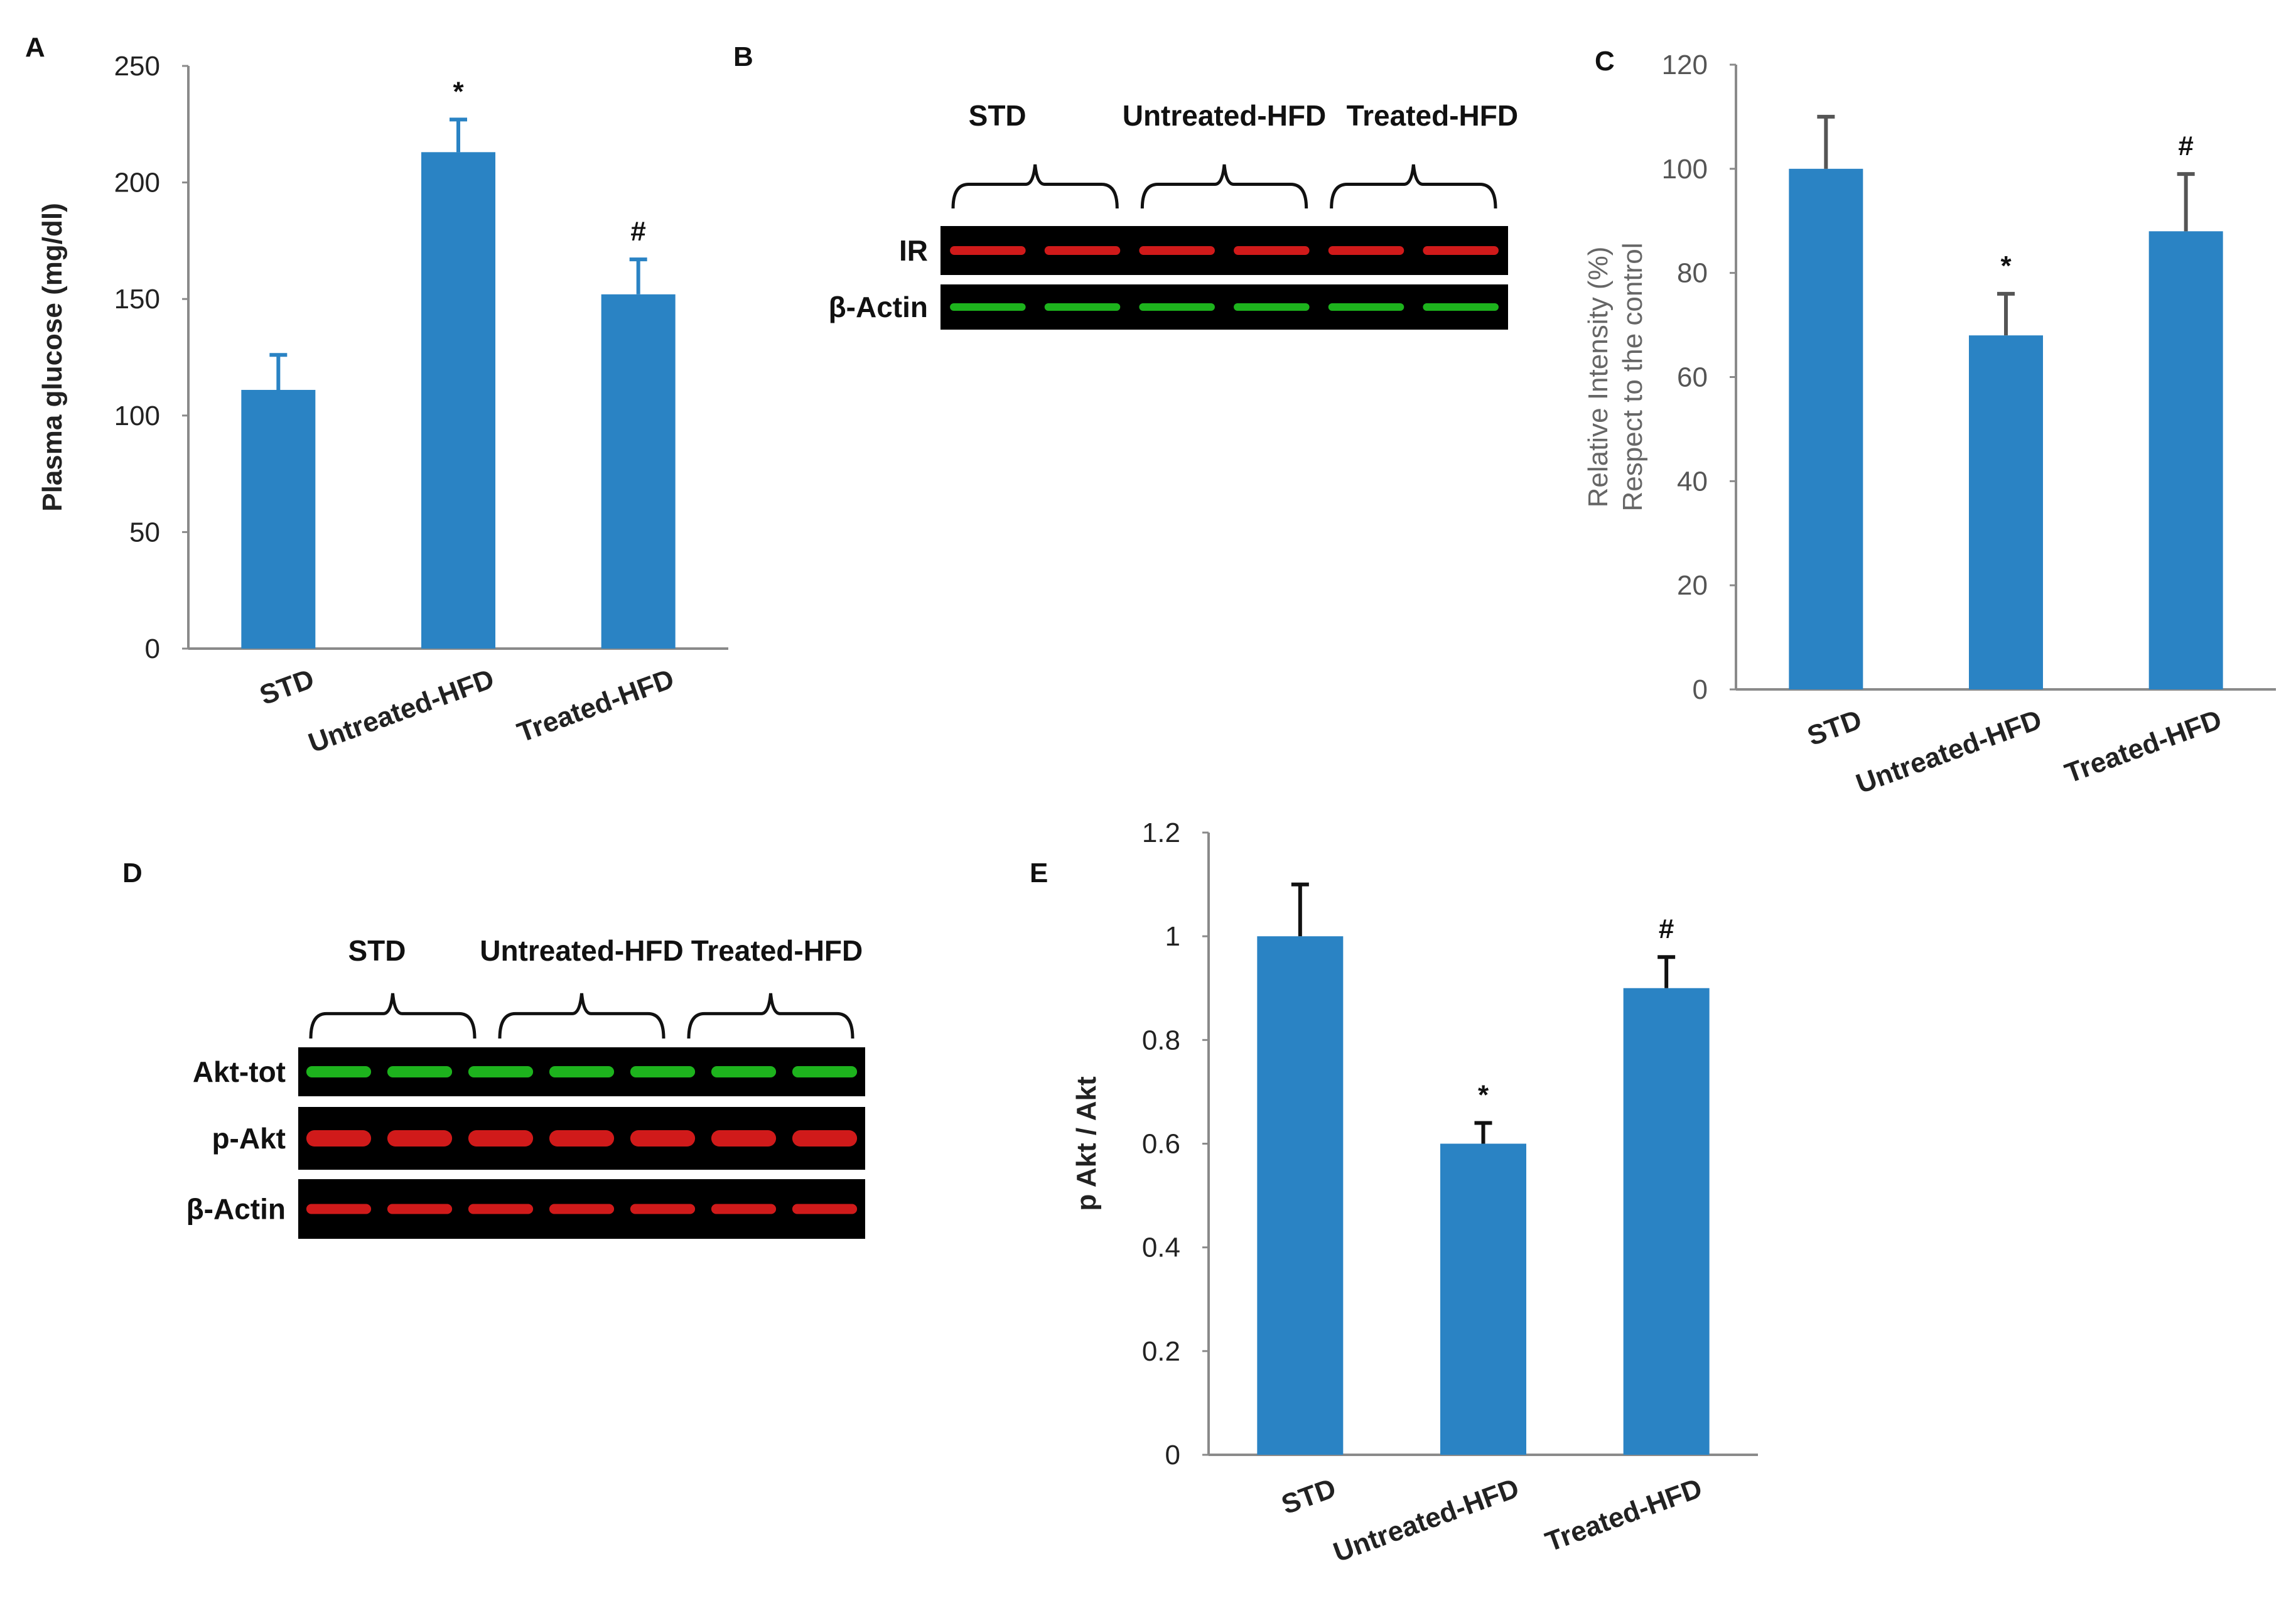 The height and width of the screenshot is (1608, 2296). What do you see at coordinates (1161, 1352) in the screenshot?
I see `y-tick-label: 0.2` at bounding box center [1161, 1352].